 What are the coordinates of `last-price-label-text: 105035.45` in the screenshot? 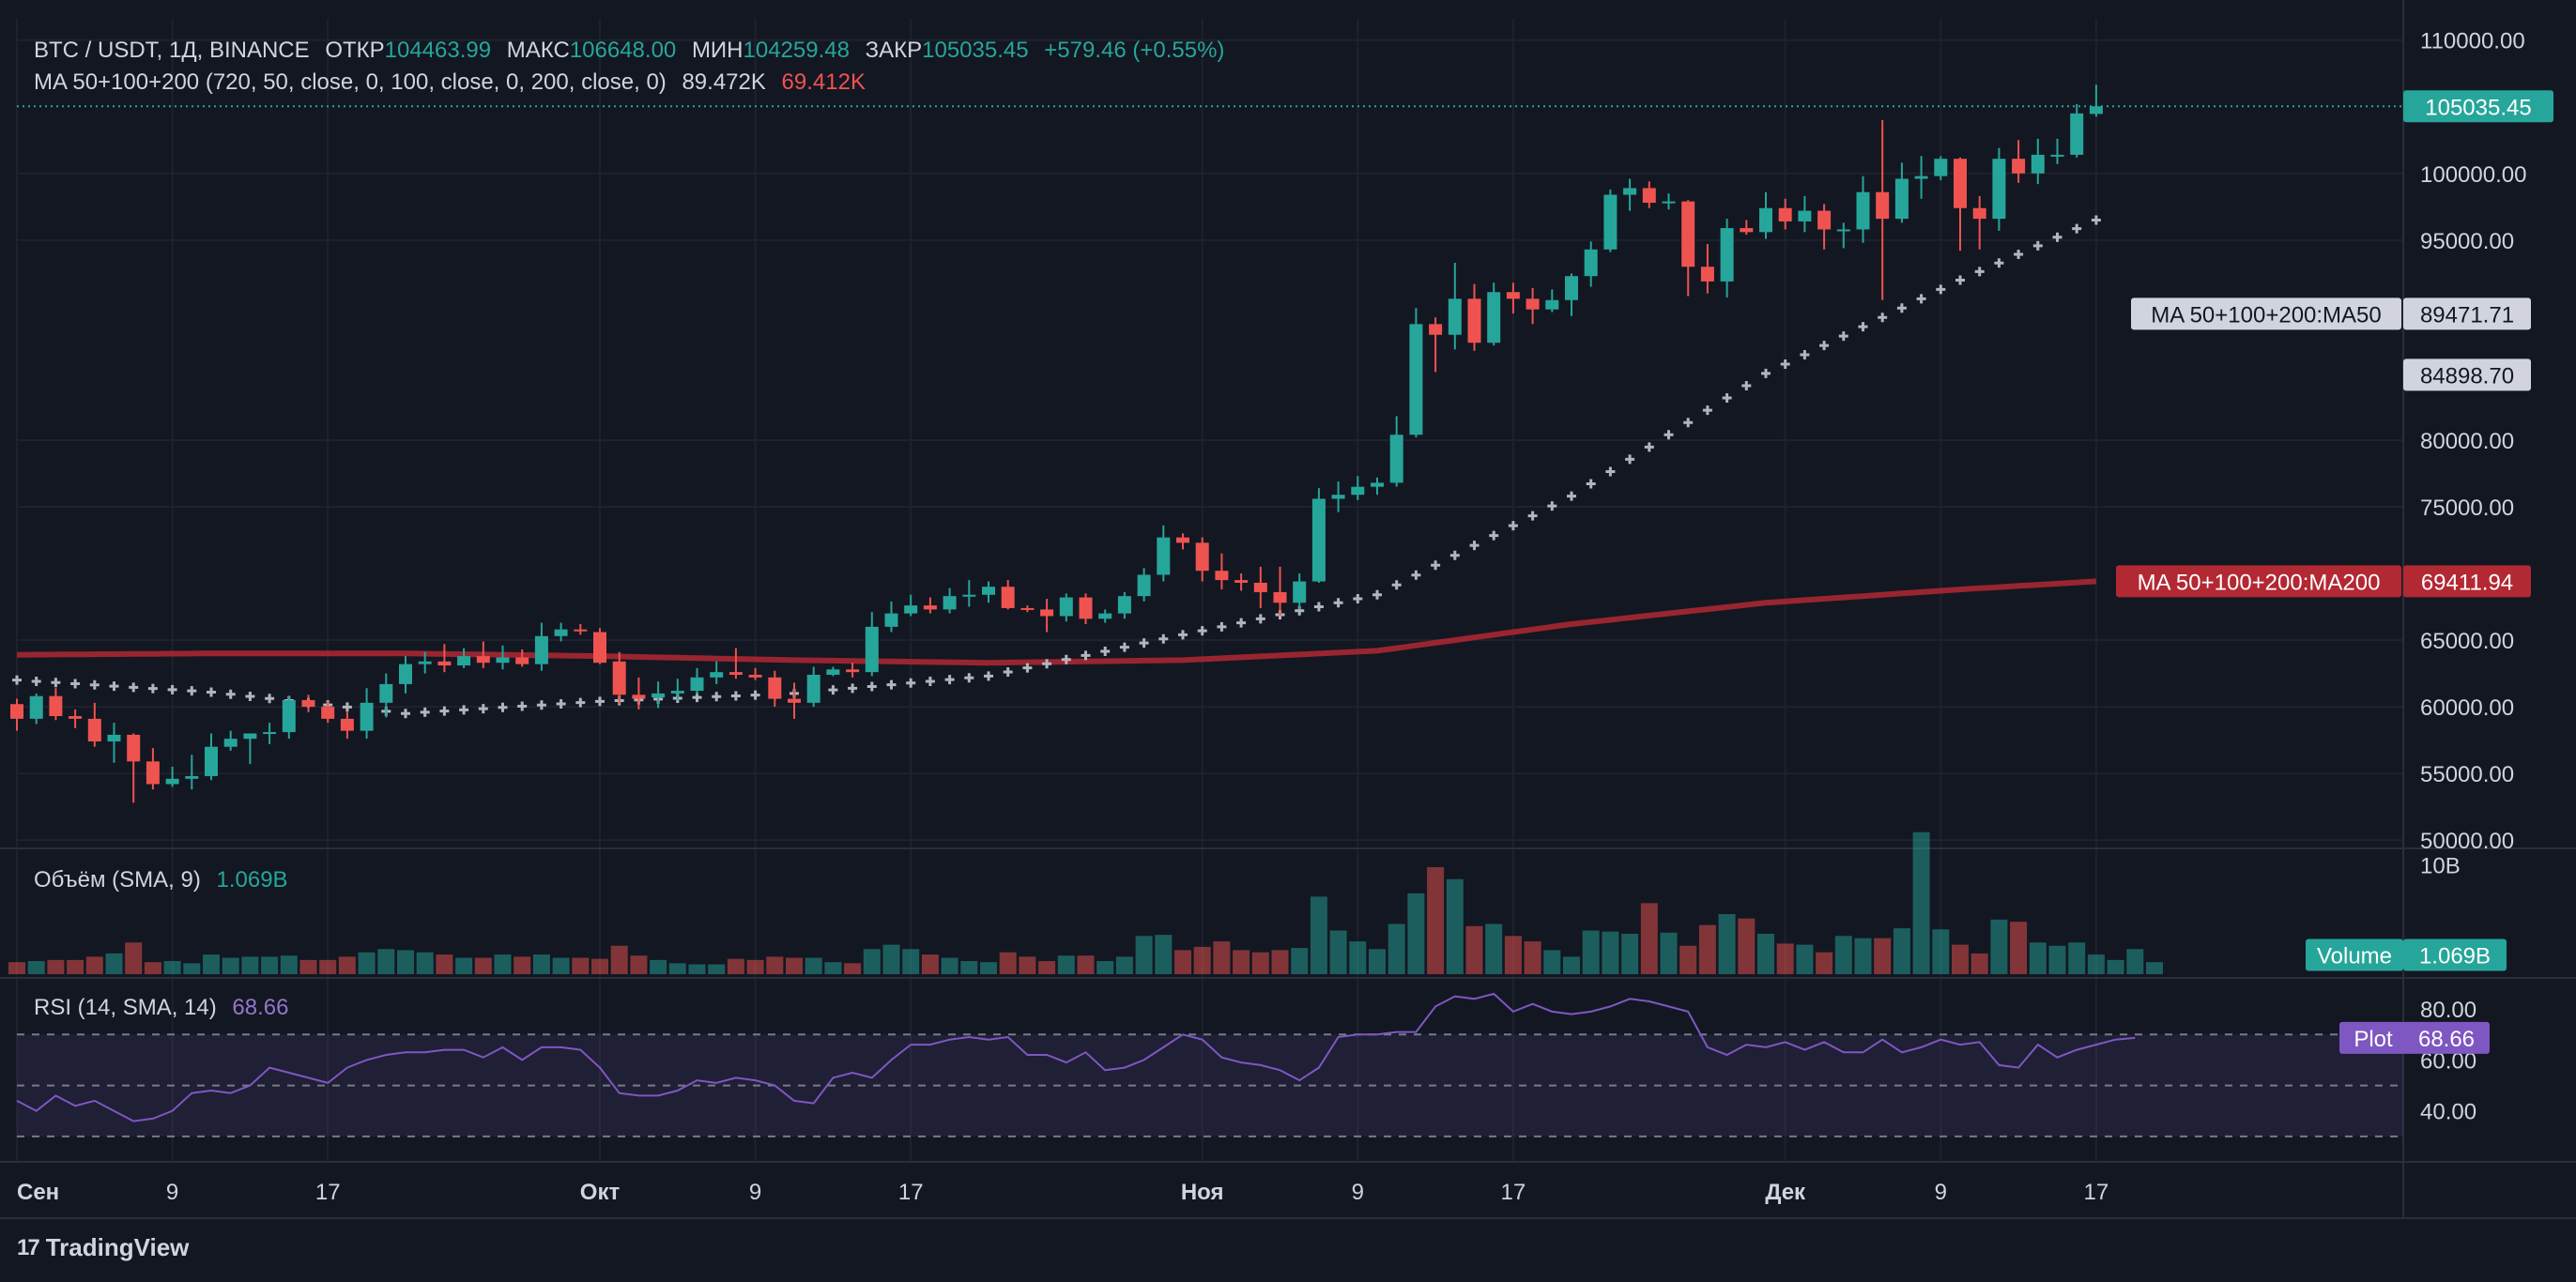 It's located at (2478, 108).